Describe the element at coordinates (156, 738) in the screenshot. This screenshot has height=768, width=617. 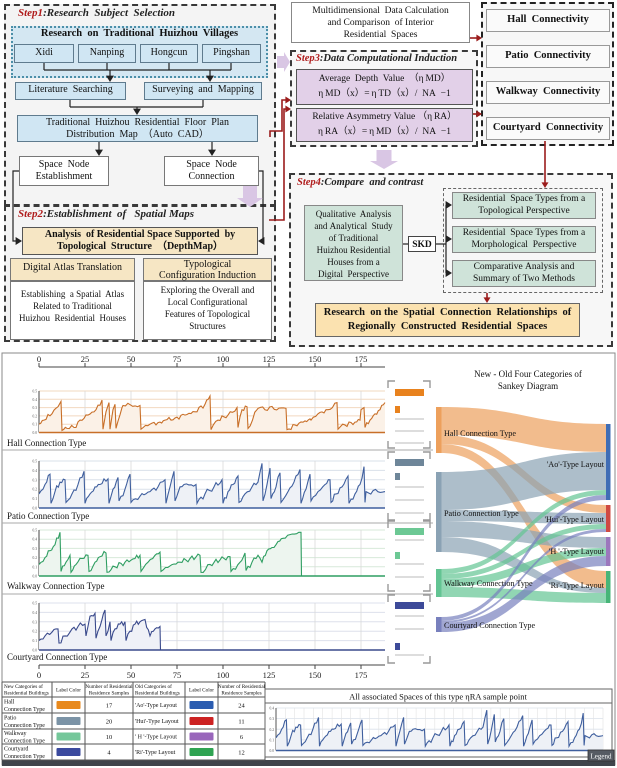
I see `svg-text: ' H '-Type Layout` at that location.